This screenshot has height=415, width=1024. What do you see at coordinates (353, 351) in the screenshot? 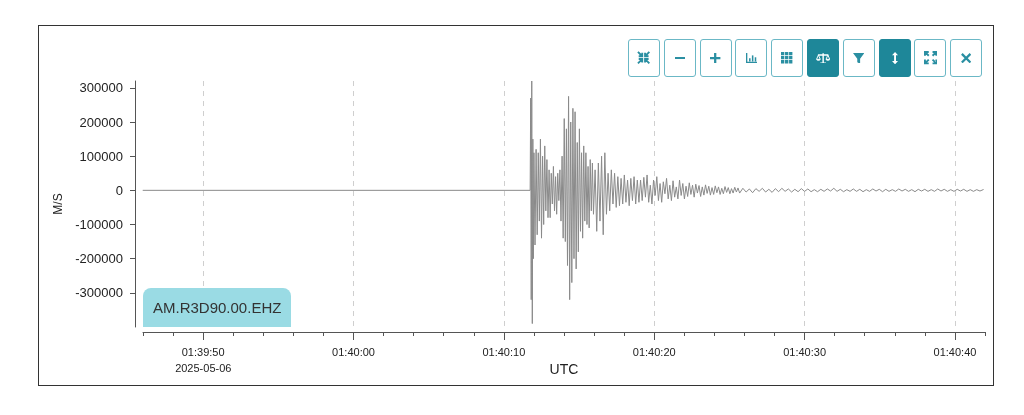
I see `x-tick-label: 01:40:00` at bounding box center [353, 351].